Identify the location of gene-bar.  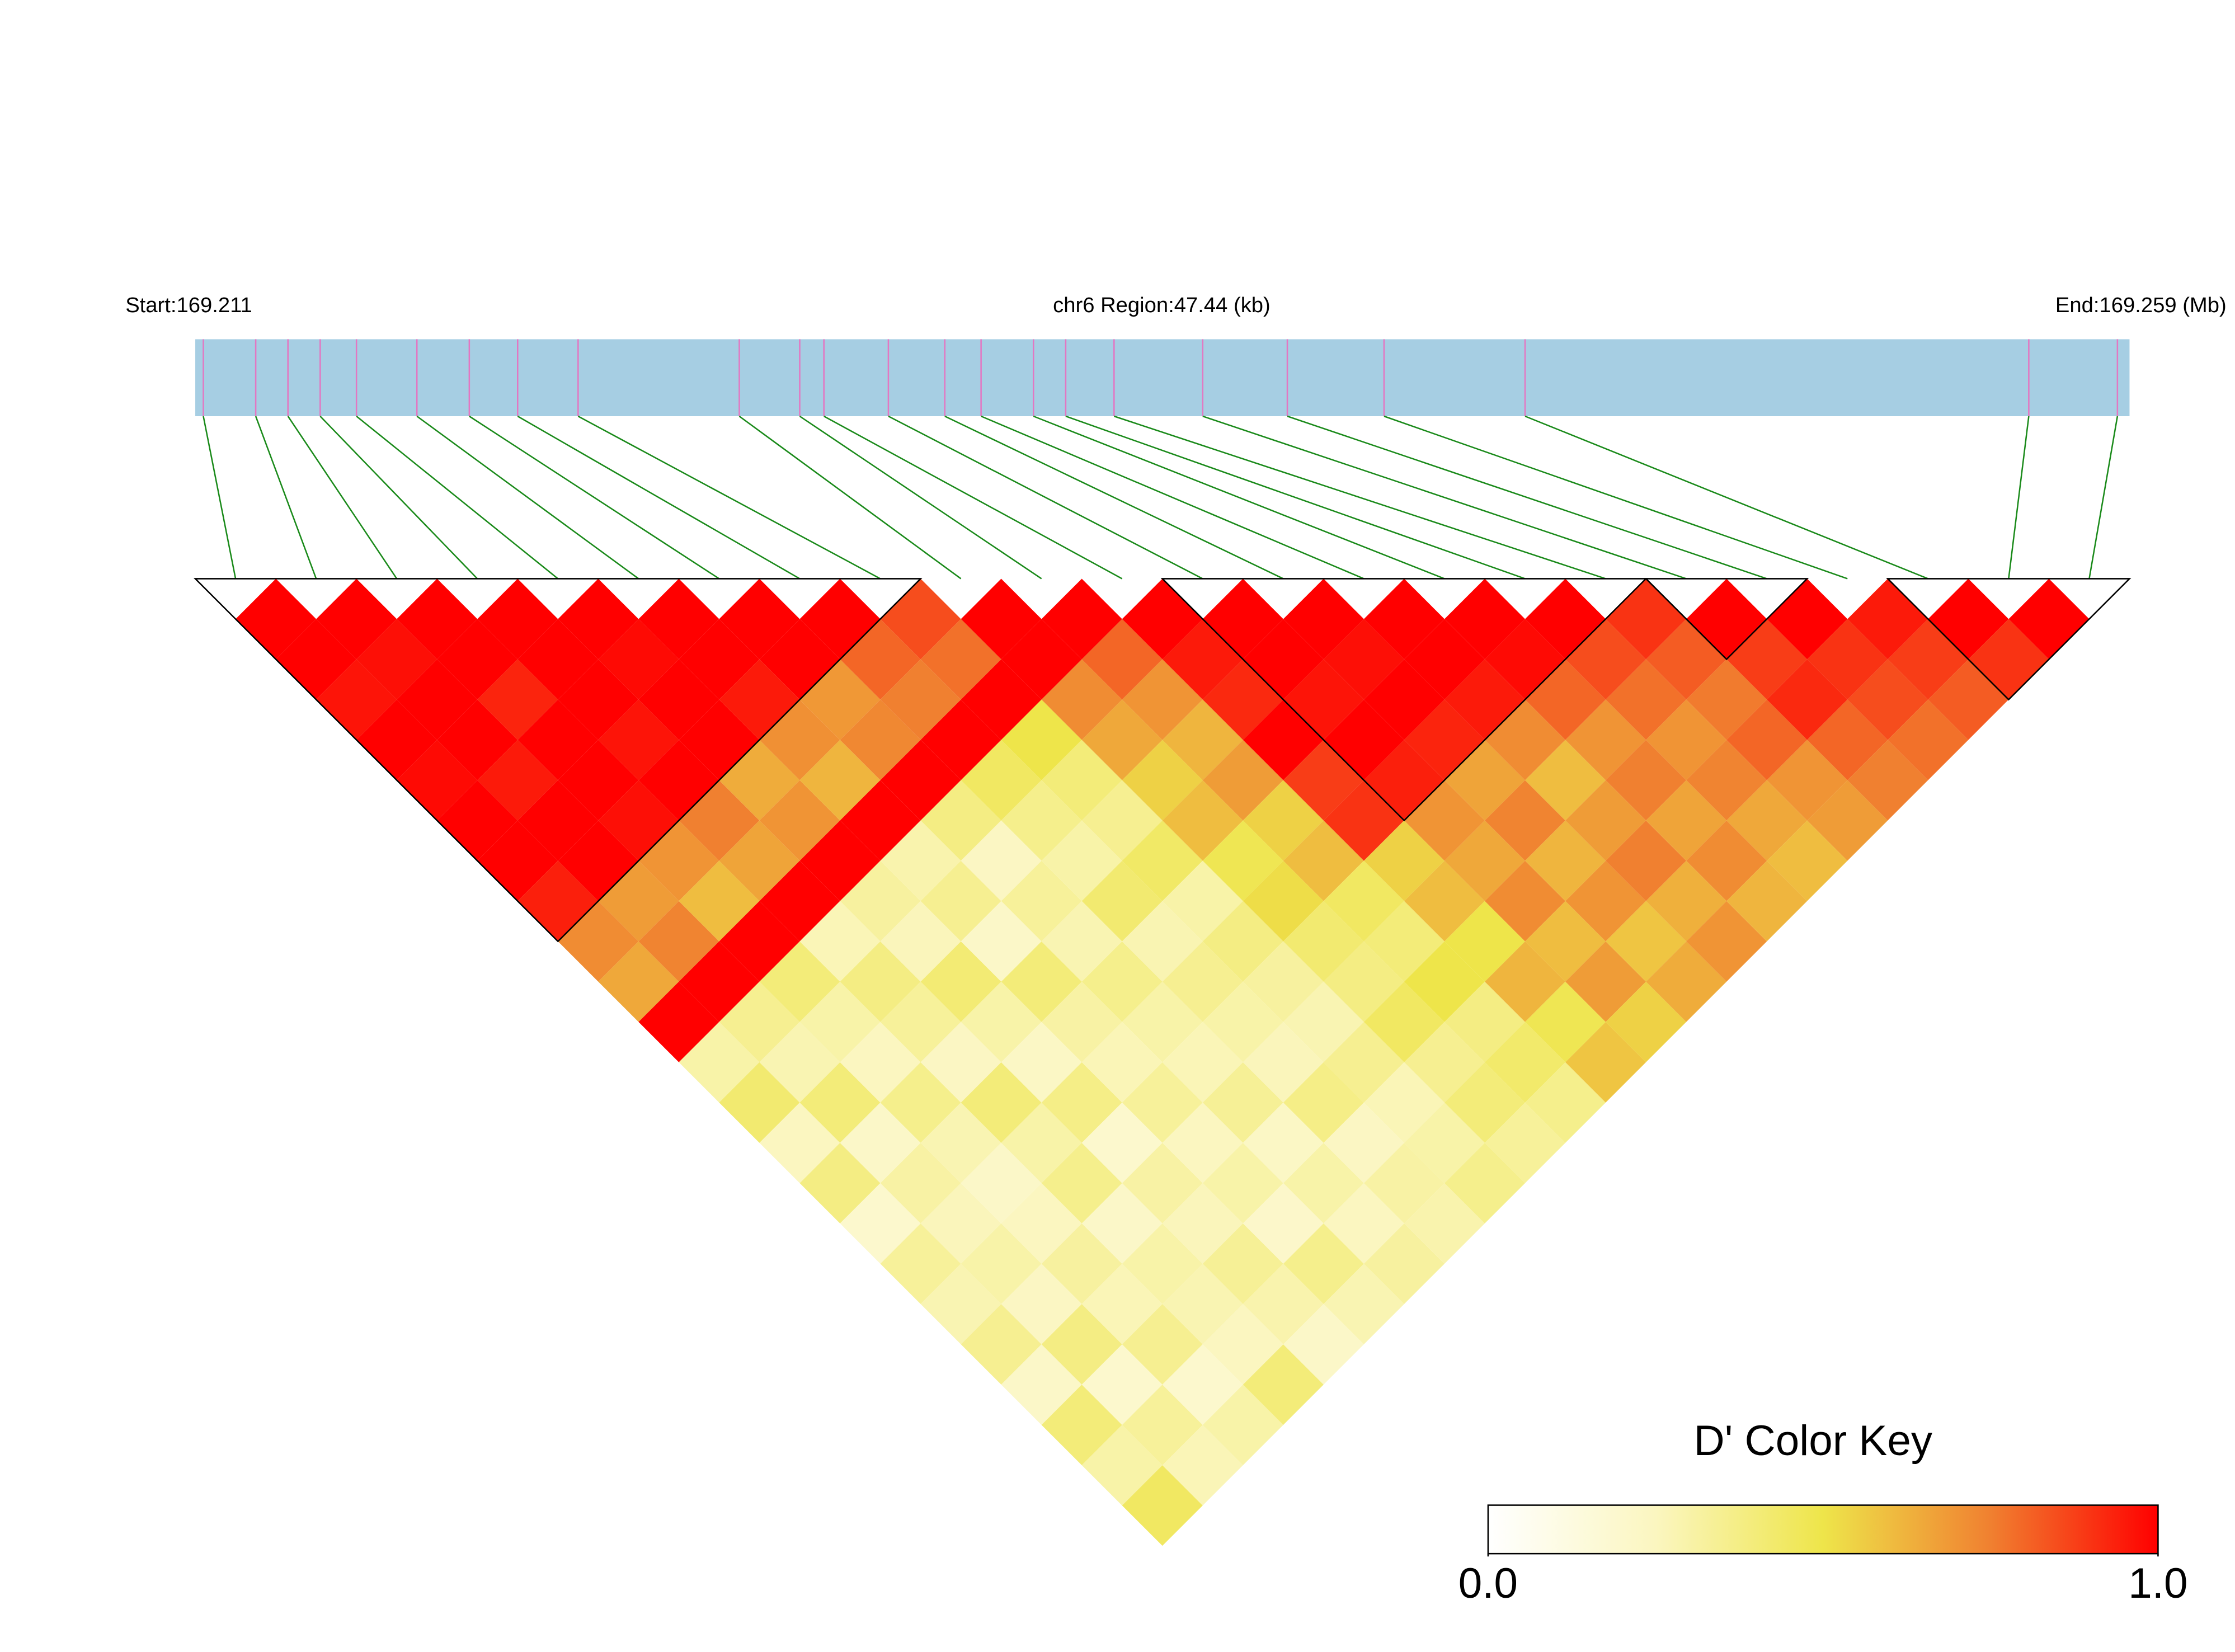
(1162, 377).